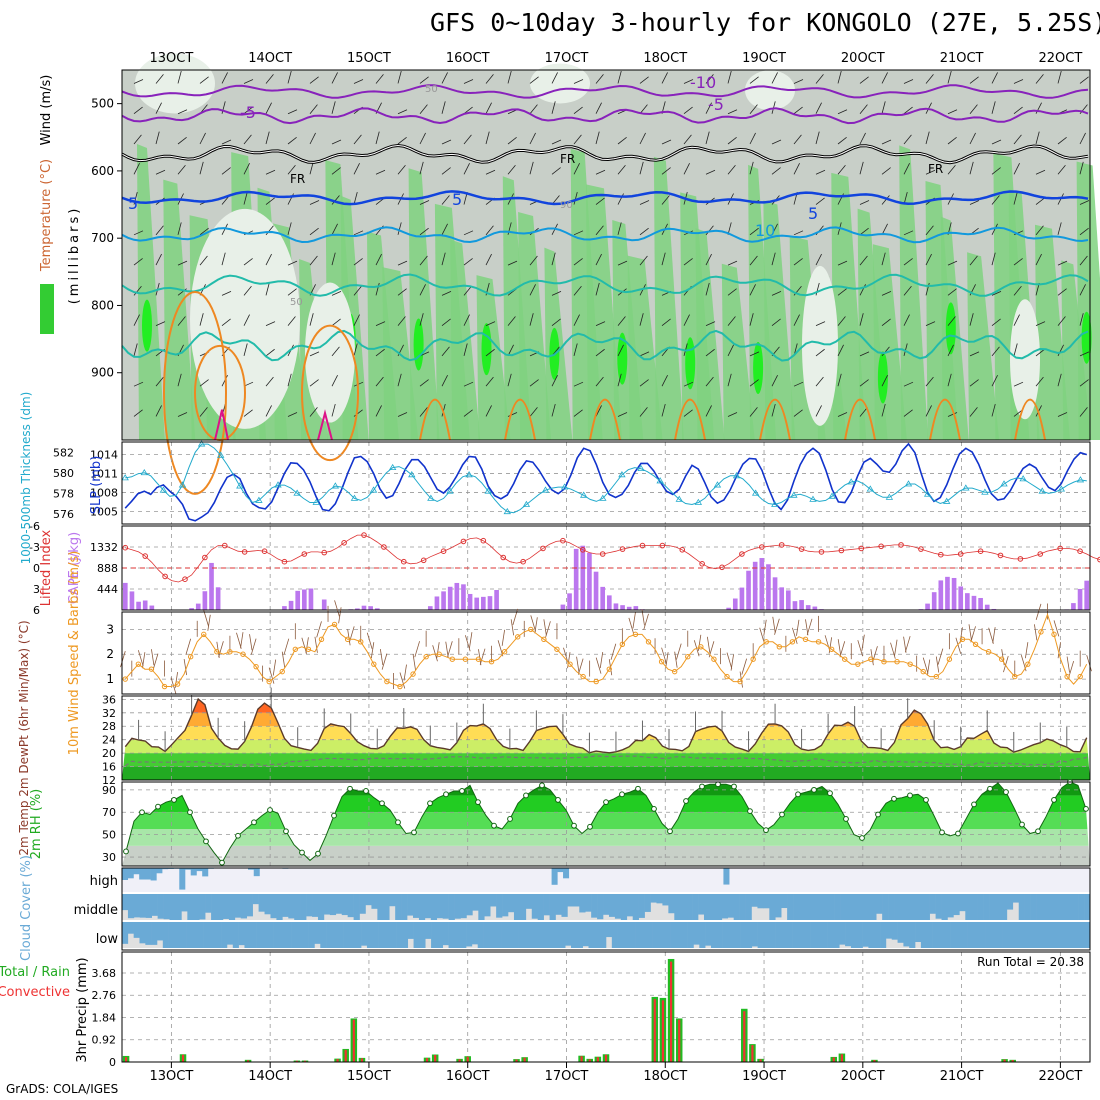  What do you see at coordinates (74, 255) in the screenshot?
I see `y-axis-label: (millibars)` at bounding box center [74, 255].